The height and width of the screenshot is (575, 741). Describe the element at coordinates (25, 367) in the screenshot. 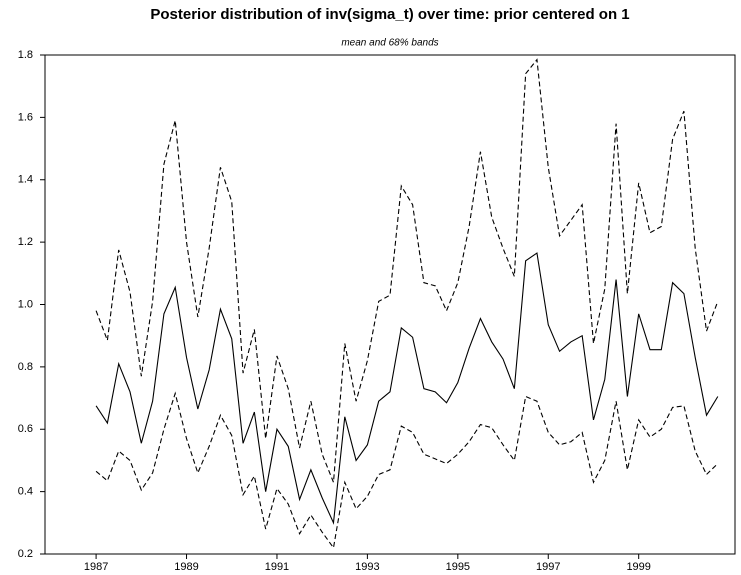

I see `y-tick-label: 0.8` at that location.